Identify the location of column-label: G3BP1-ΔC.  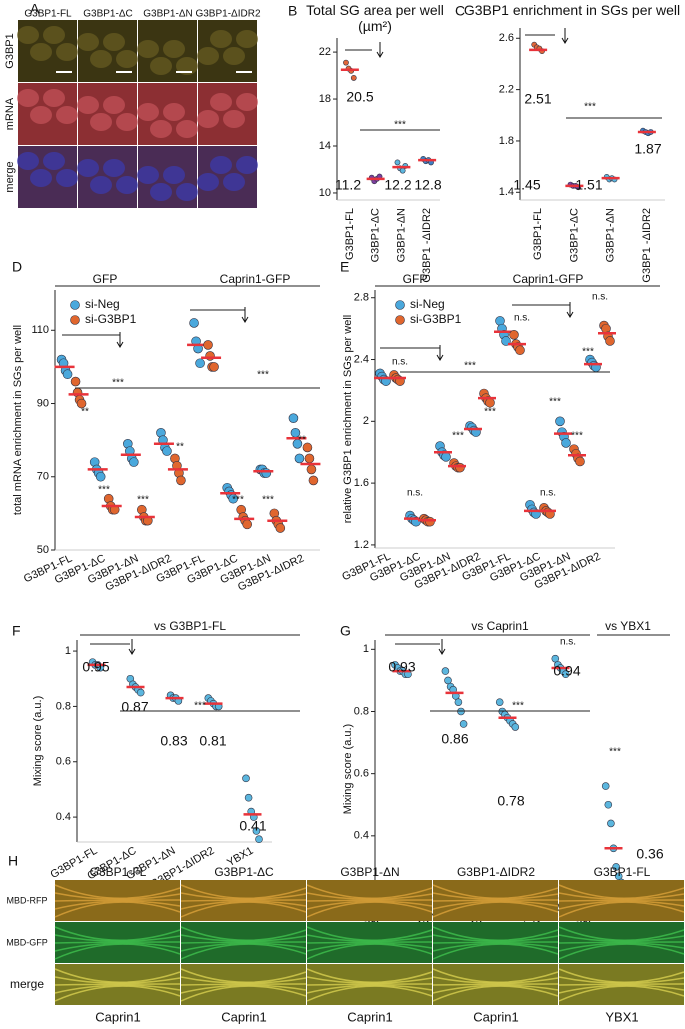
(244, 872).